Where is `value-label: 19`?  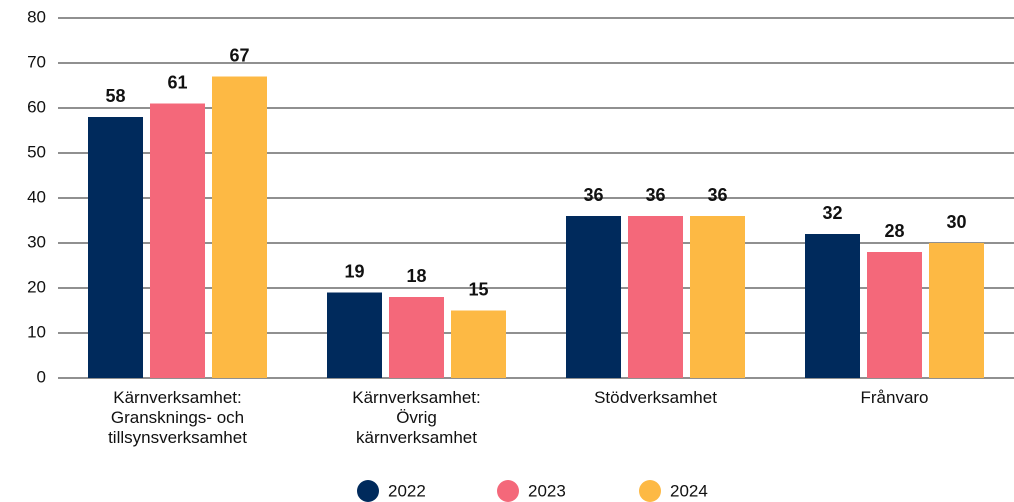 value-label: 19 is located at coordinates (354, 271).